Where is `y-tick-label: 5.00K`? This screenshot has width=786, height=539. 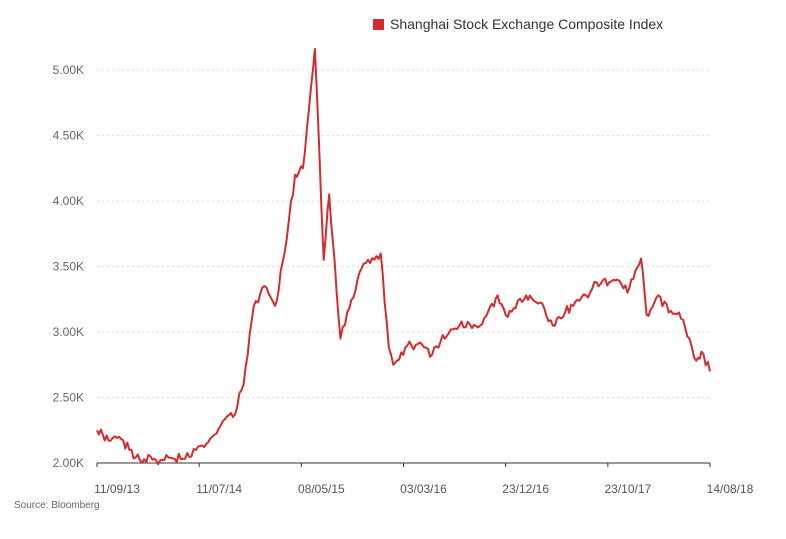 y-tick-label: 5.00K is located at coordinates (68, 70).